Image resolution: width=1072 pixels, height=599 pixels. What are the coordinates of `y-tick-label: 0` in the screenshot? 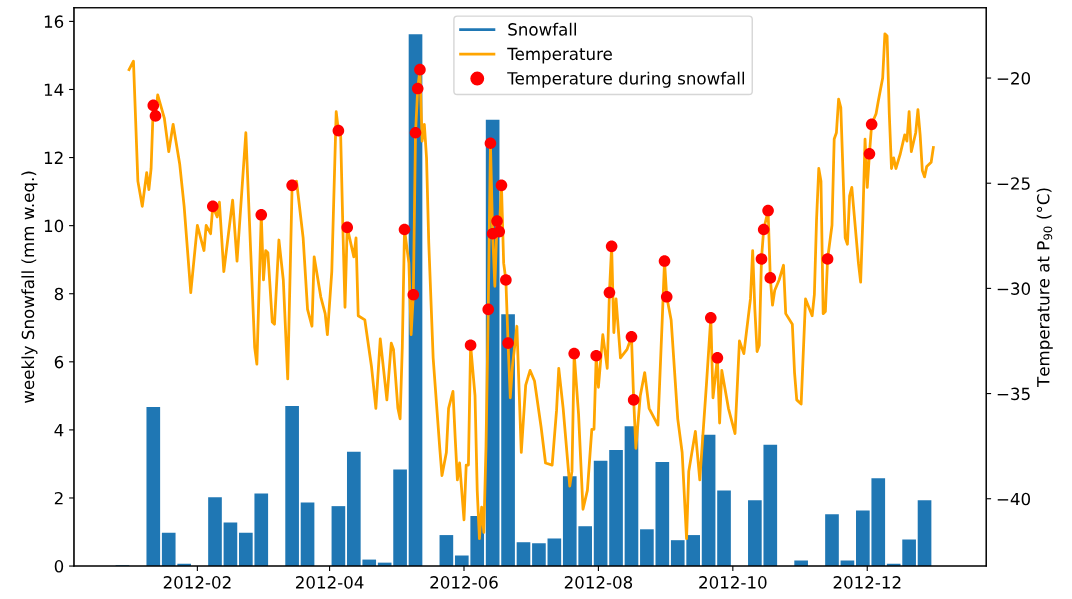 It's located at (59, 566).